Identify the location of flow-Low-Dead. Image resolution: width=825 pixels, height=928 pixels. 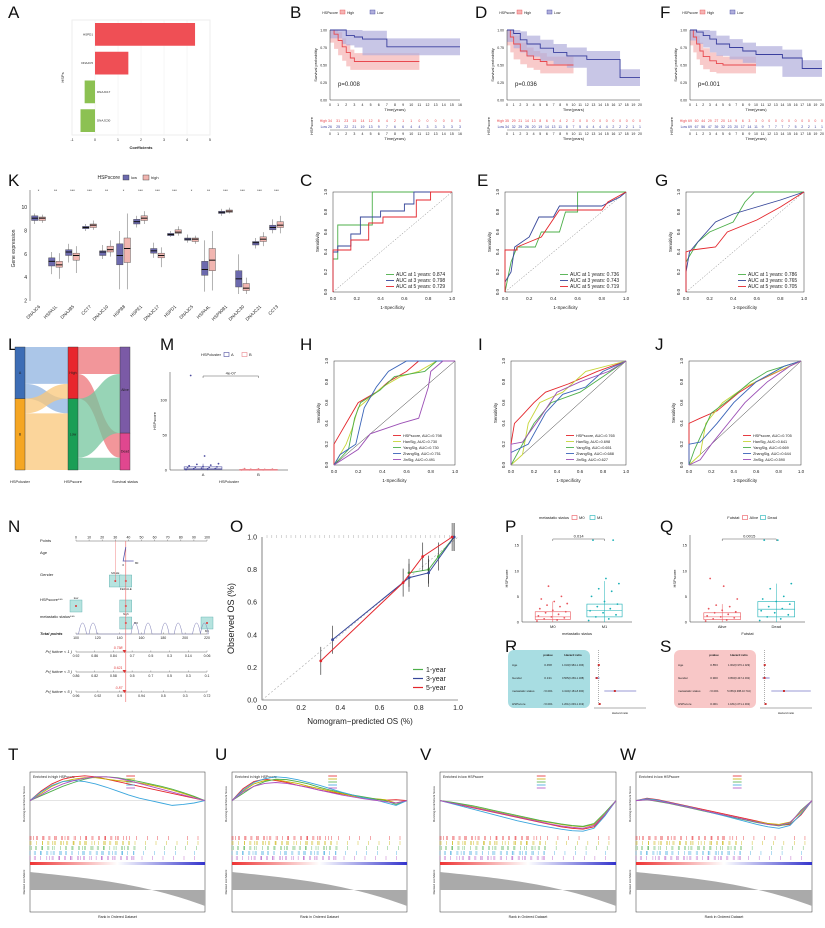
(99, 463).